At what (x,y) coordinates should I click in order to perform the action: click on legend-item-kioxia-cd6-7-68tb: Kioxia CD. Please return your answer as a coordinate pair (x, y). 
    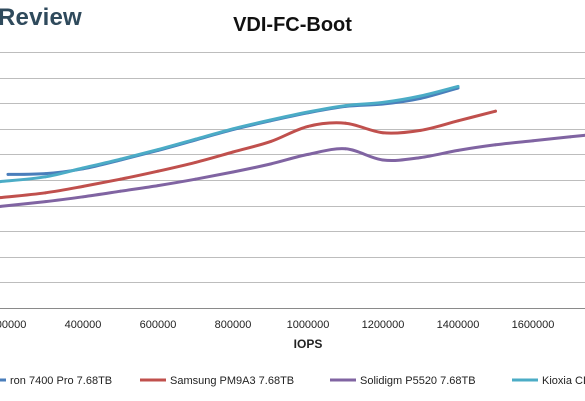
    Looking at the image, I should click on (548, 381).